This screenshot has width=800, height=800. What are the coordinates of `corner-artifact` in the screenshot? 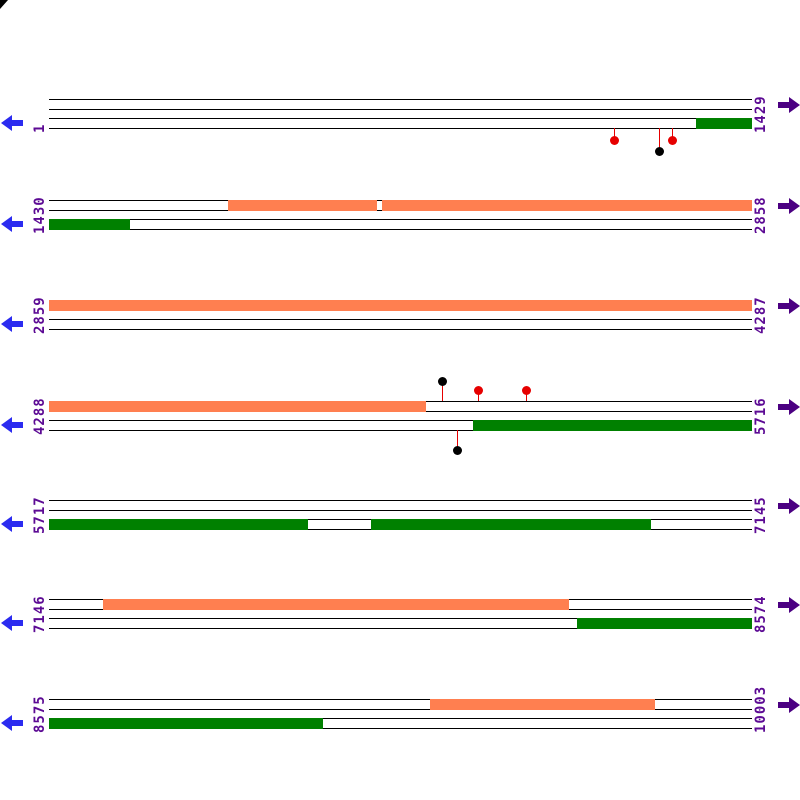 It's located at (4, 4).